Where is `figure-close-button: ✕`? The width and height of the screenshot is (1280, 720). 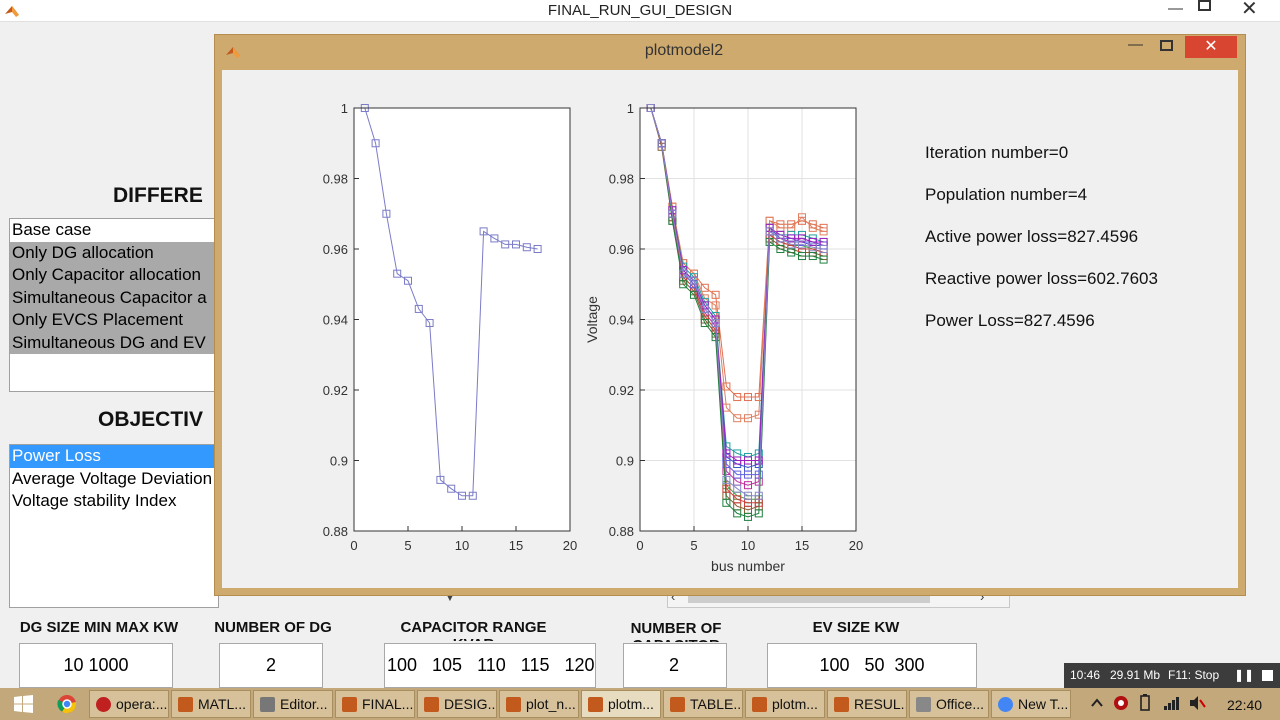 figure-close-button: ✕ is located at coordinates (1211, 47).